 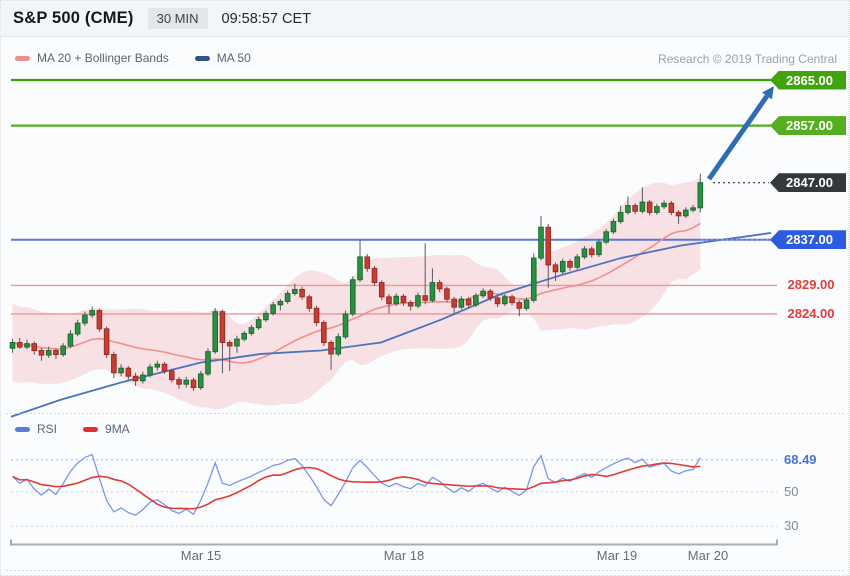 I want to click on legend-item-ma50: MA 50, so click(x=222, y=58).